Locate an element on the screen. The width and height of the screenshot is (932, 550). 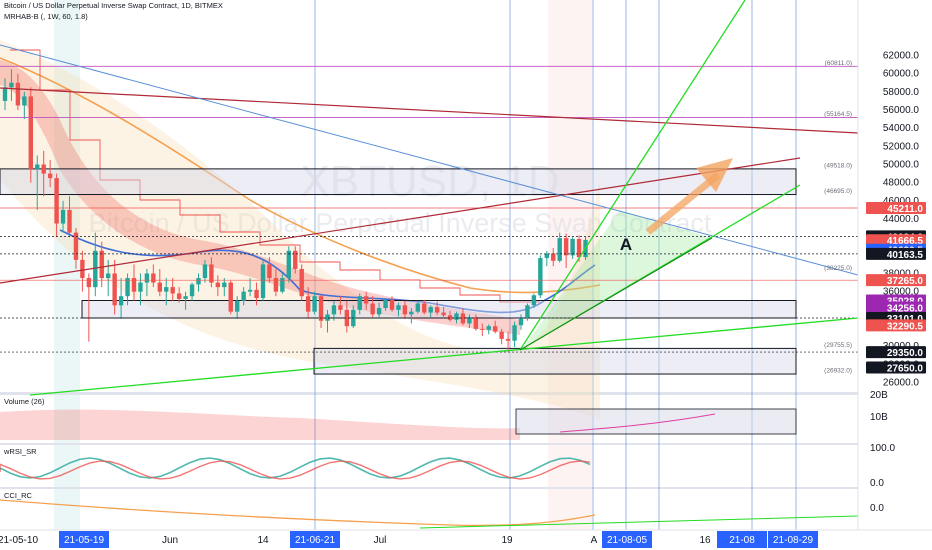
time-tick-label: 21-05-10 is located at coordinates (19, 540).